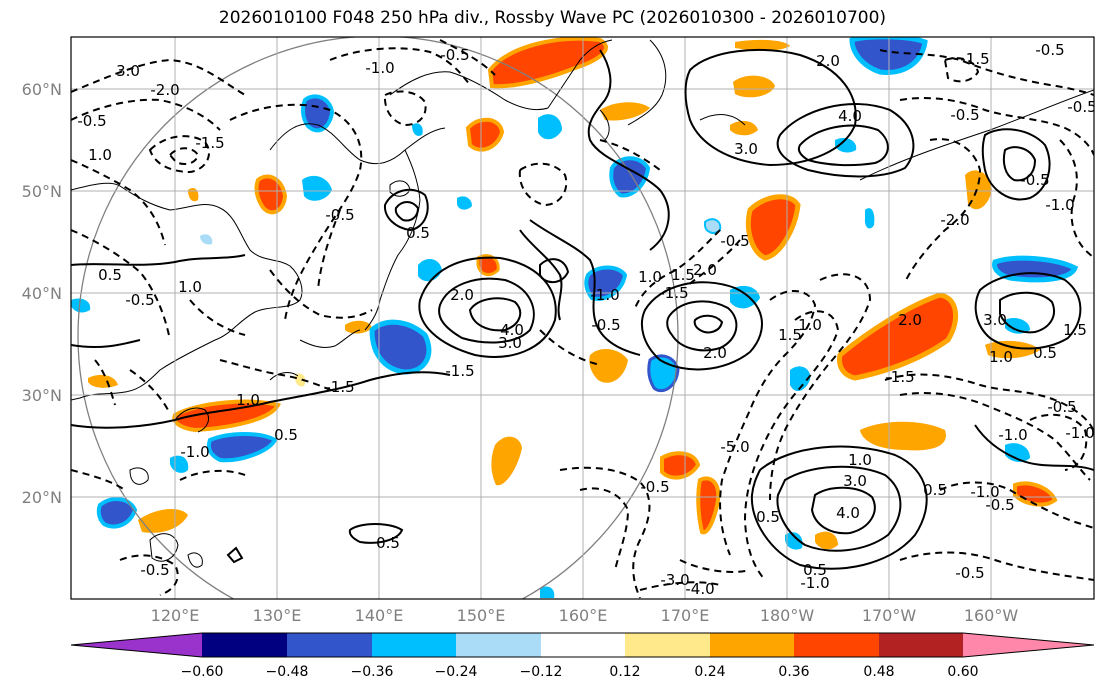 The width and height of the screenshot is (1105, 692). I want to click on lon-label-140e: 140°E, so click(379, 615).